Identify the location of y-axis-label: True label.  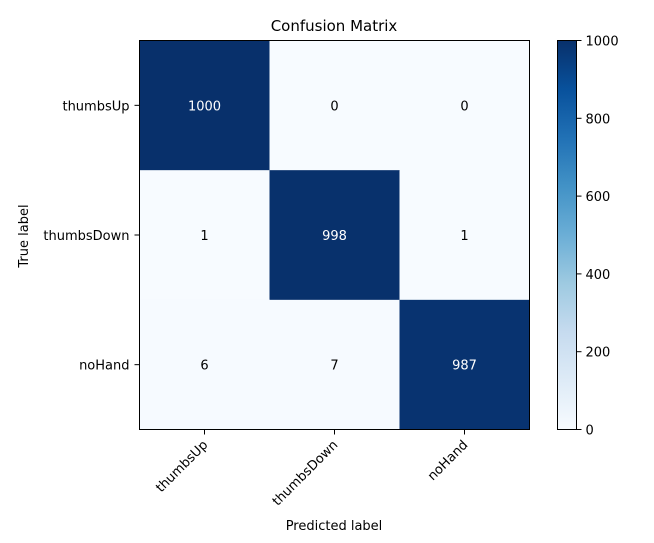
(24, 236).